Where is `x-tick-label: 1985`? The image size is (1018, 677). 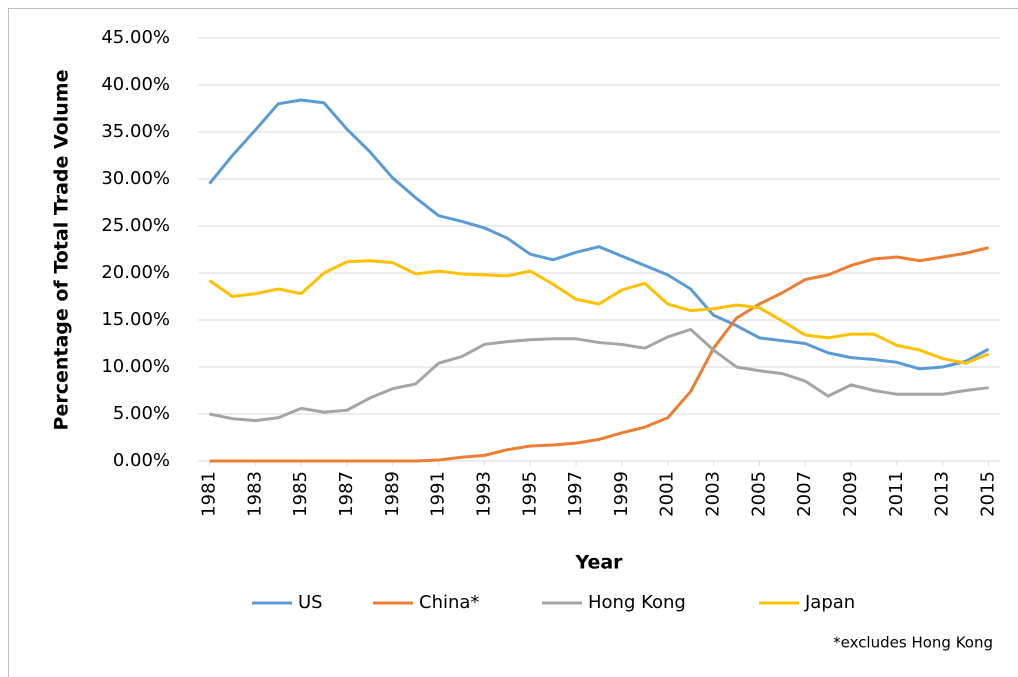
x-tick-label: 1985 is located at coordinates (300, 494).